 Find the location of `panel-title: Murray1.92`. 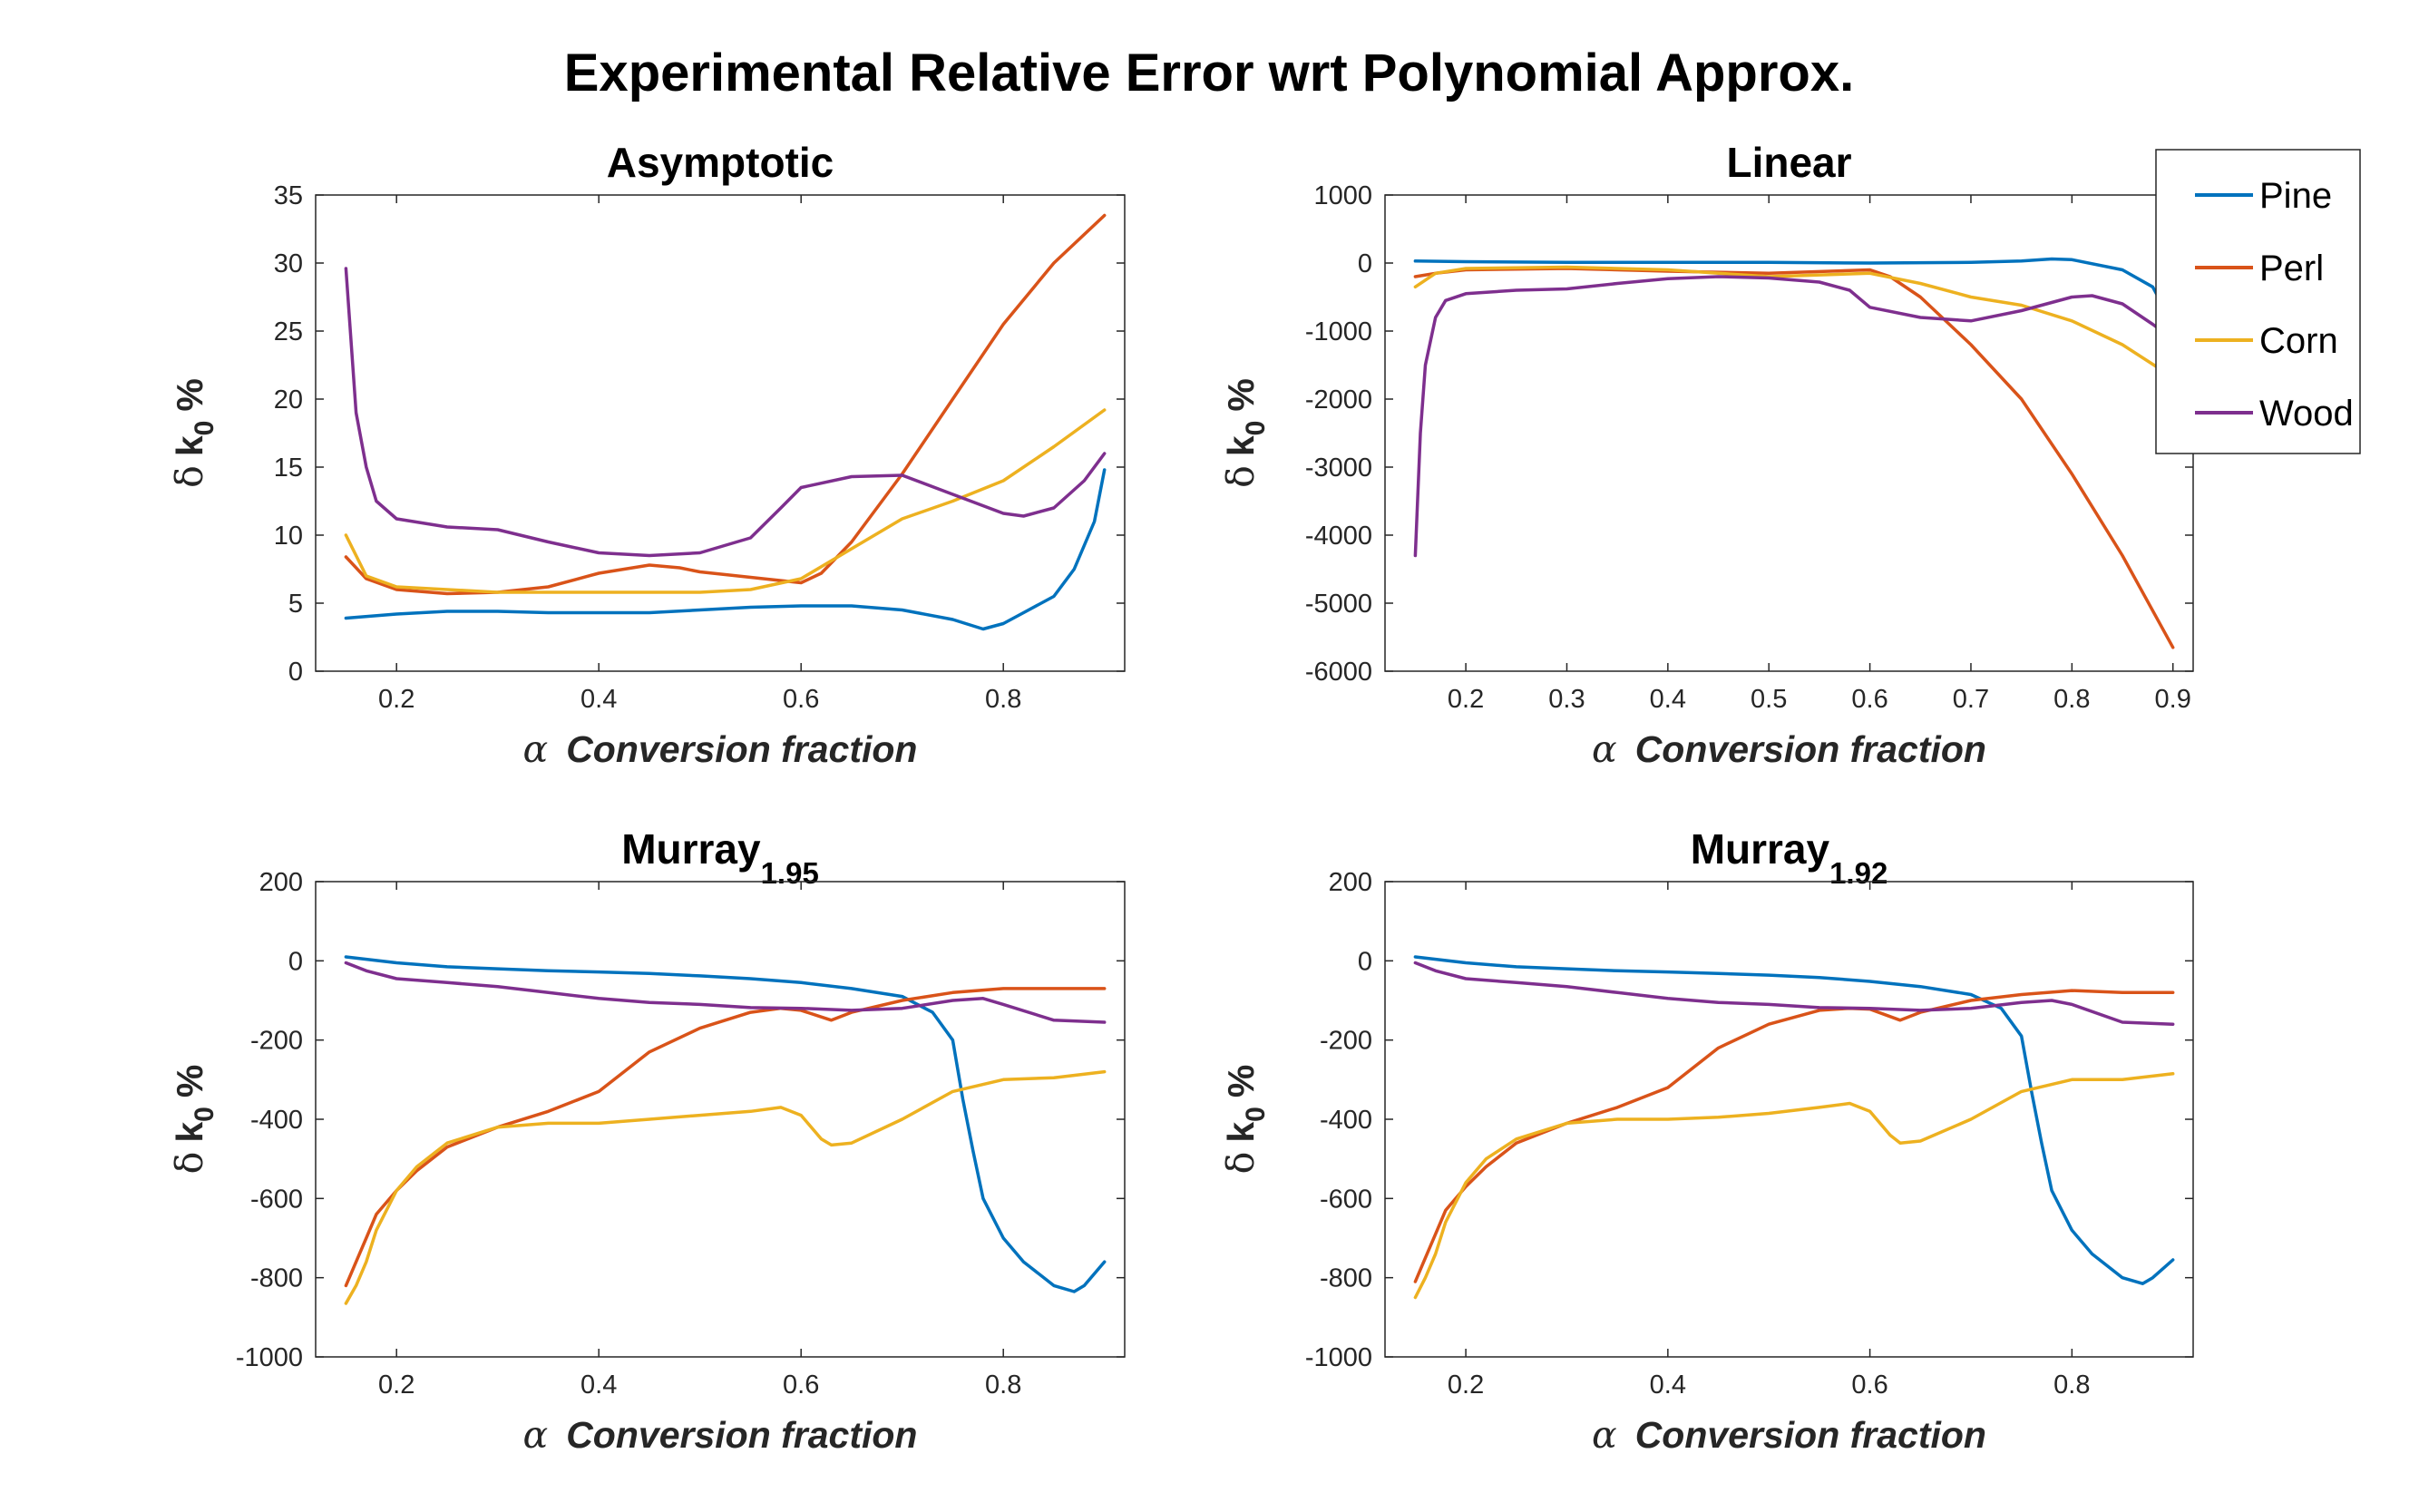

panel-title: Murray1.92 is located at coordinates (1790, 857).